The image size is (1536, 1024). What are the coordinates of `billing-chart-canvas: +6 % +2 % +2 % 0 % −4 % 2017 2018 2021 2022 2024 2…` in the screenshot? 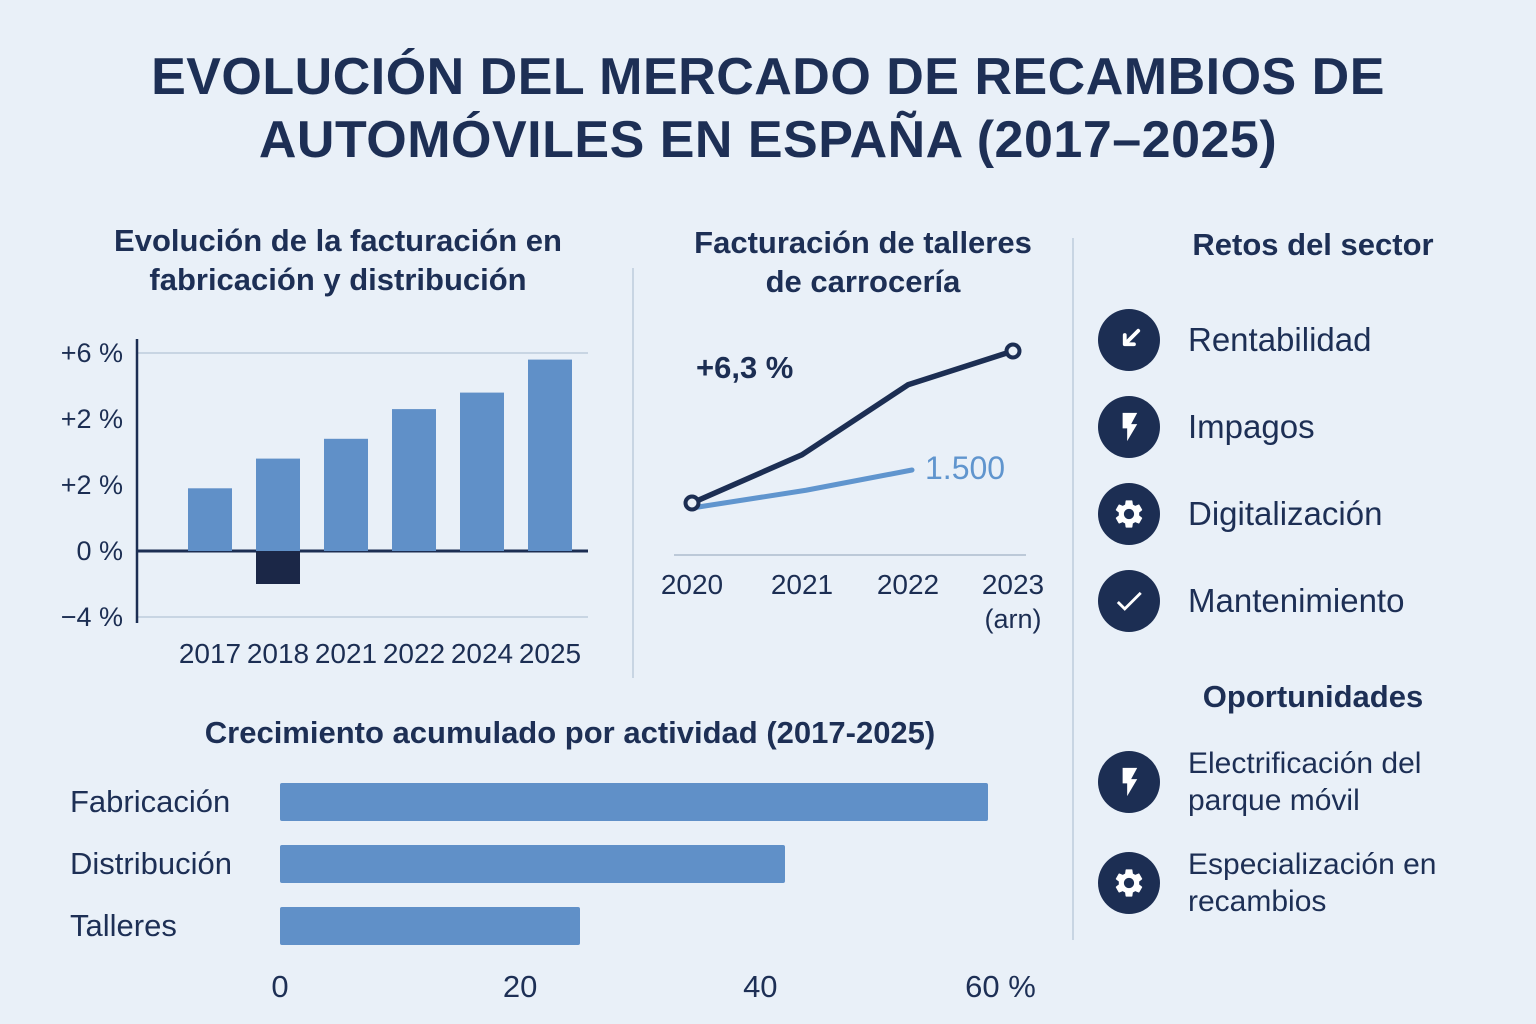 It's located at (324, 503).